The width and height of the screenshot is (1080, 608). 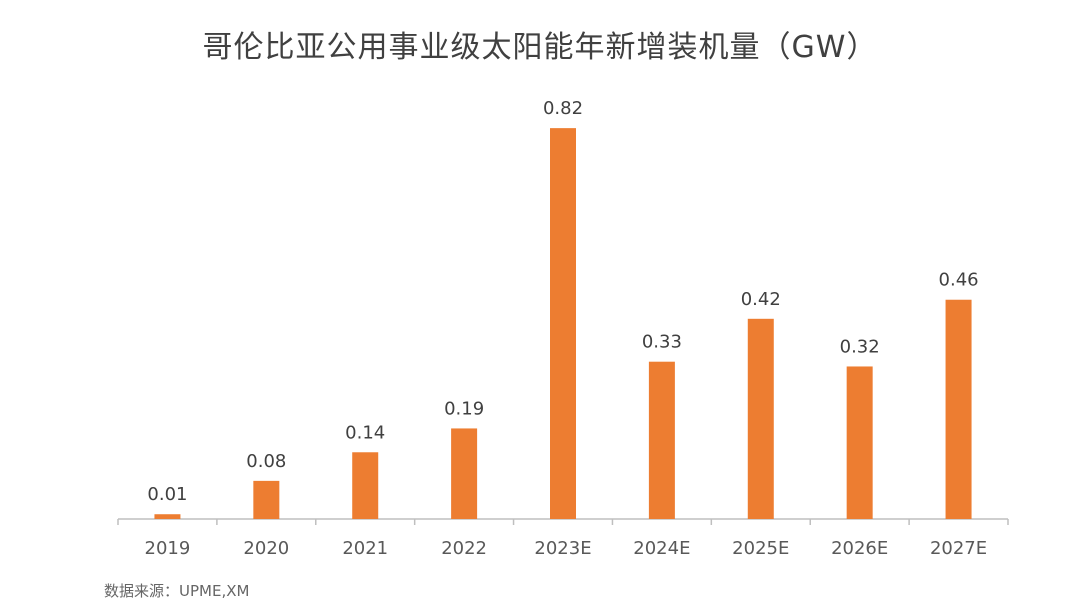 I want to click on bar-2026E, so click(x=859, y=442).